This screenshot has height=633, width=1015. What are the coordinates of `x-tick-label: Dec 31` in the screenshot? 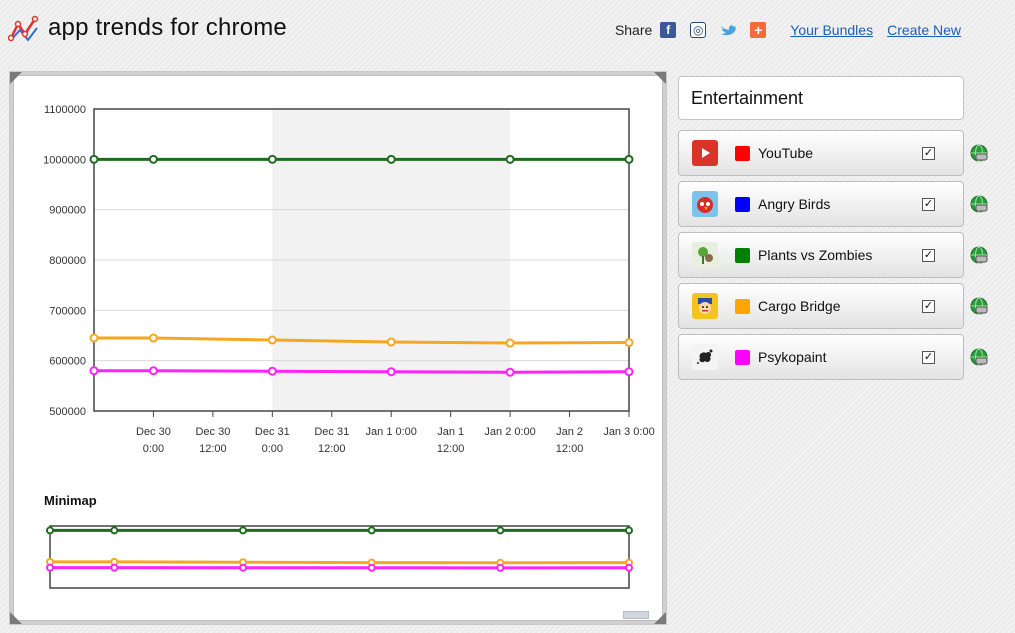 It's located at (272, 432).